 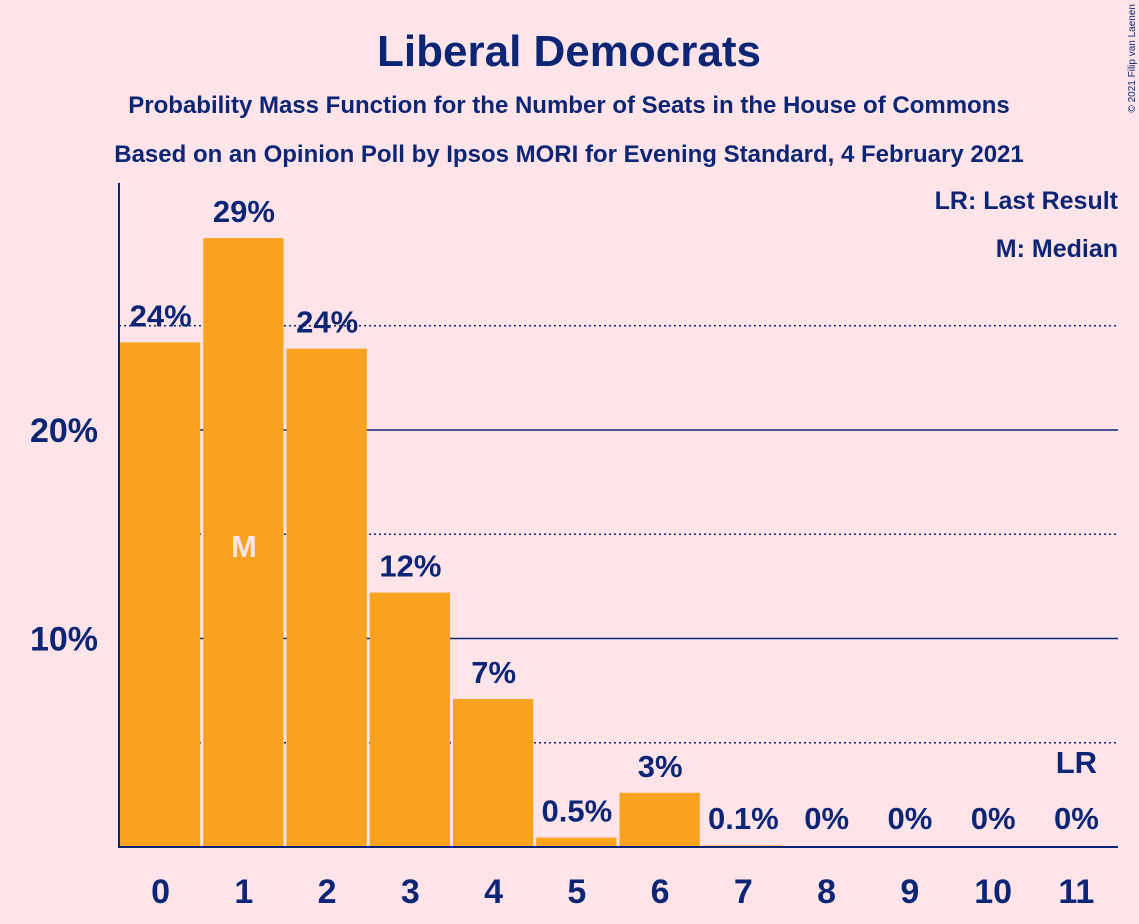 What do you see at coordinates (327, 892) in the screenshot?
I see `x-tick-label: 2` at bounding box center [327, 892].